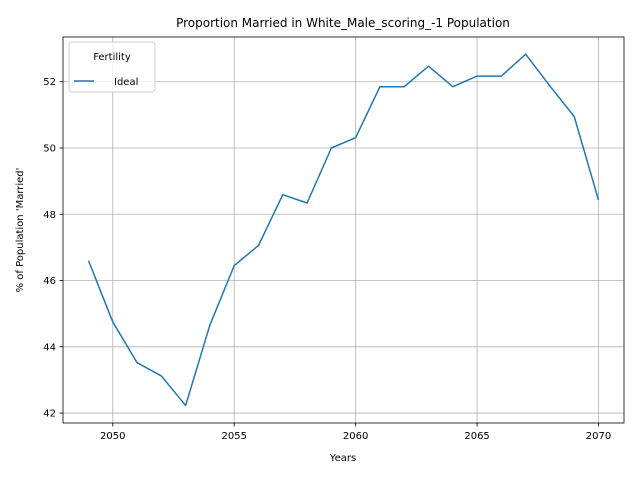  I want to click on x-tick-label: 2050, so click(112, 436).